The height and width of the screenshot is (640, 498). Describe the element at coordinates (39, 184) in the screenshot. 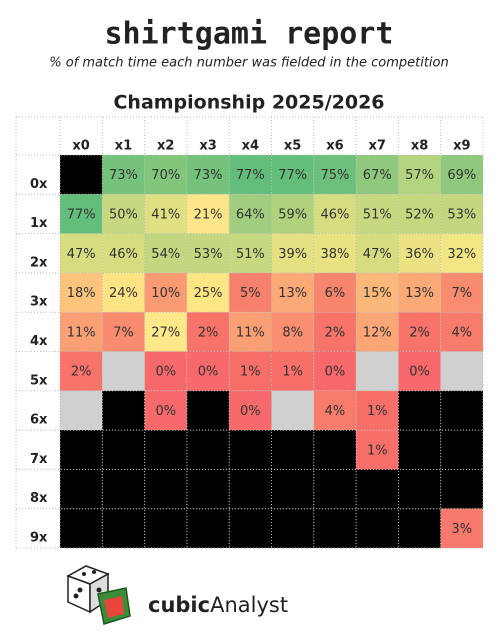

I see `row-label: 0x` at that location.